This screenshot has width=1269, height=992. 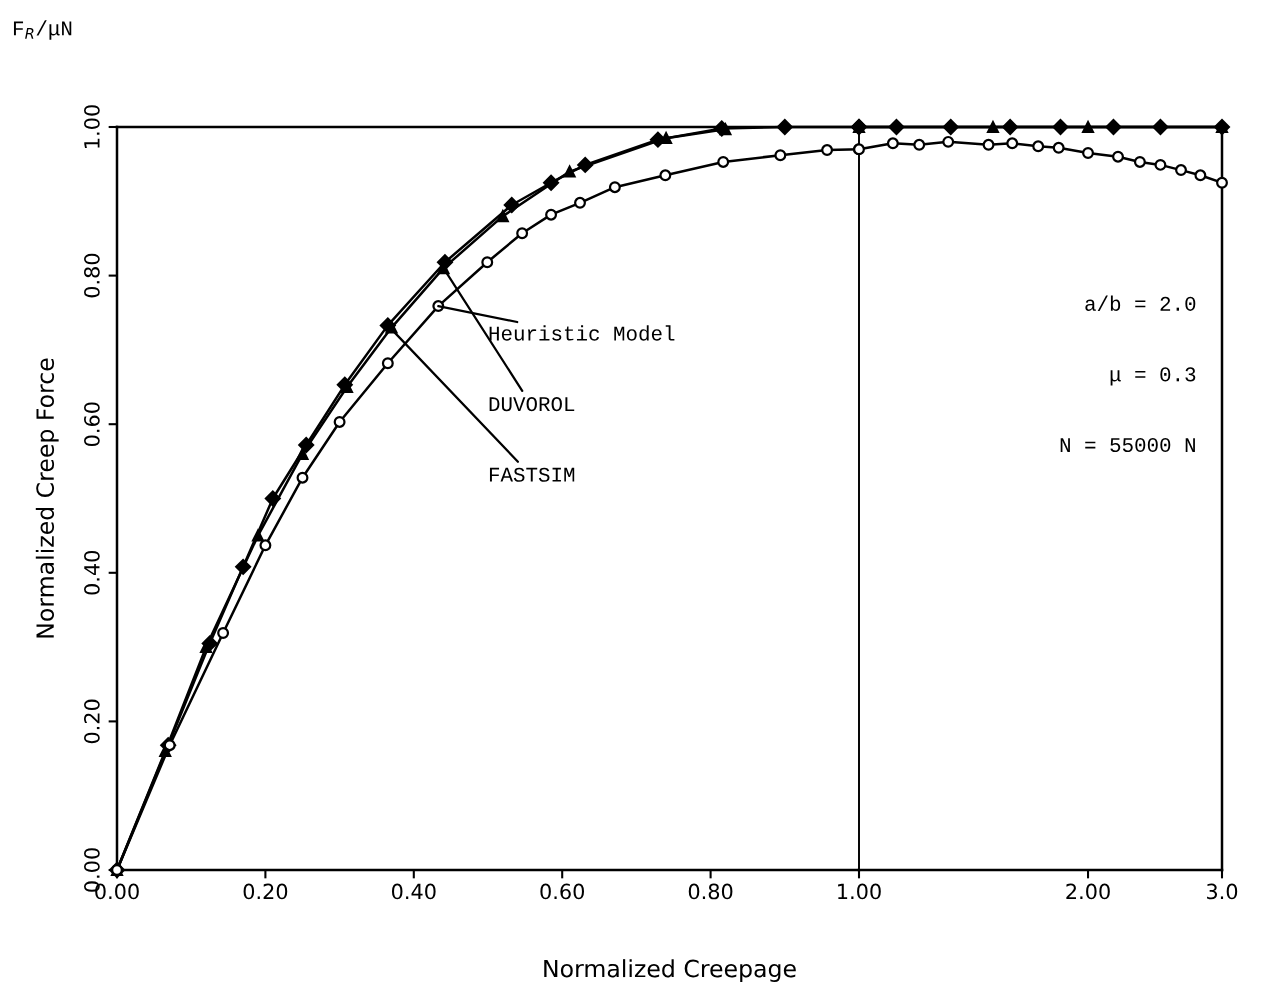 What do you see at coordinates (42, 30) in the screenshot?
I see `text: F$_{R}$/μN` at bounding box center [42, 30].